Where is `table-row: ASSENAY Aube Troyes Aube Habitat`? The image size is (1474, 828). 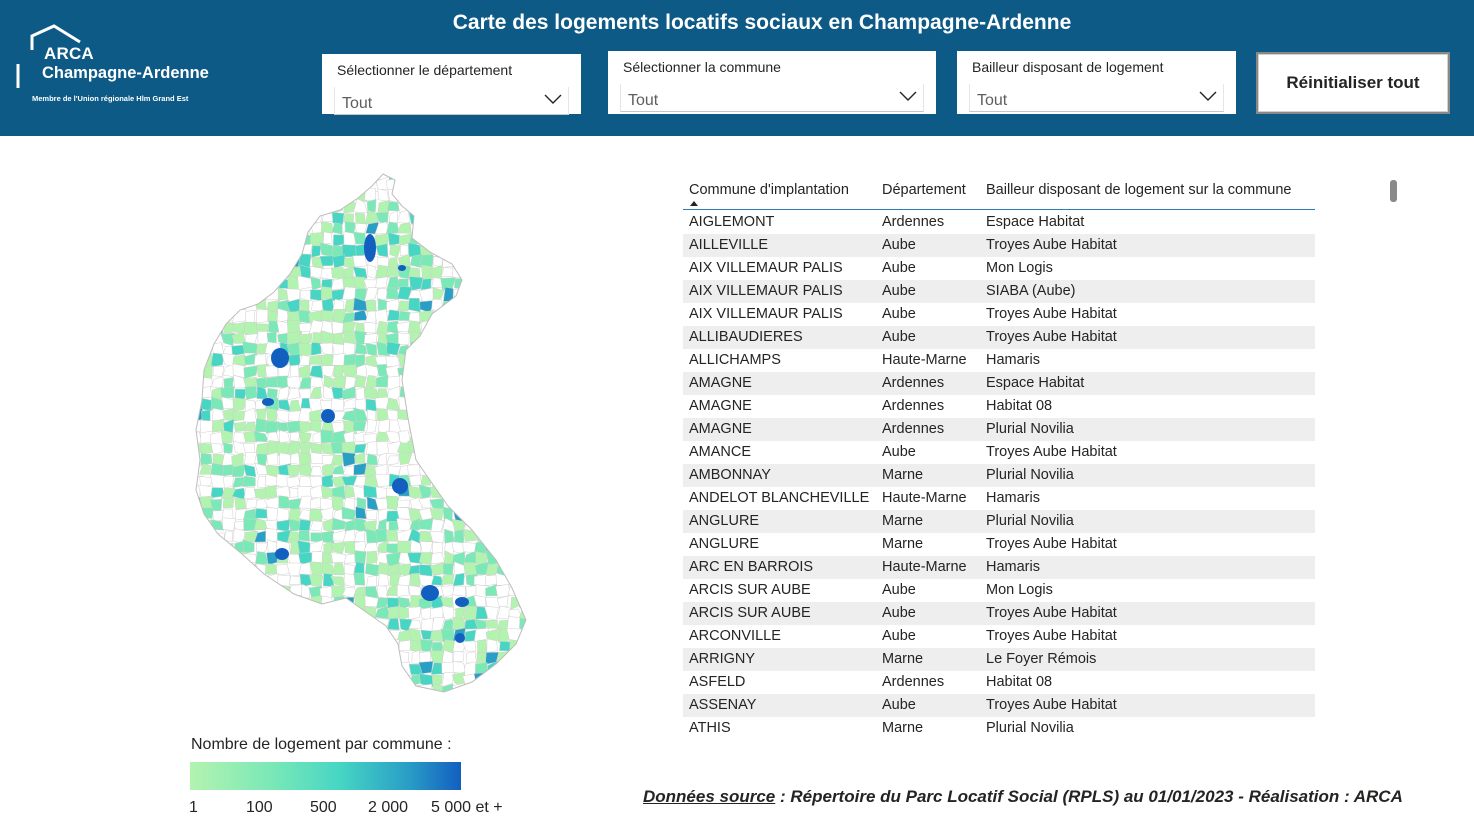 table-row: ASSENAY Aube Troyes Aube Habitat is located at coordinates (999, 705).